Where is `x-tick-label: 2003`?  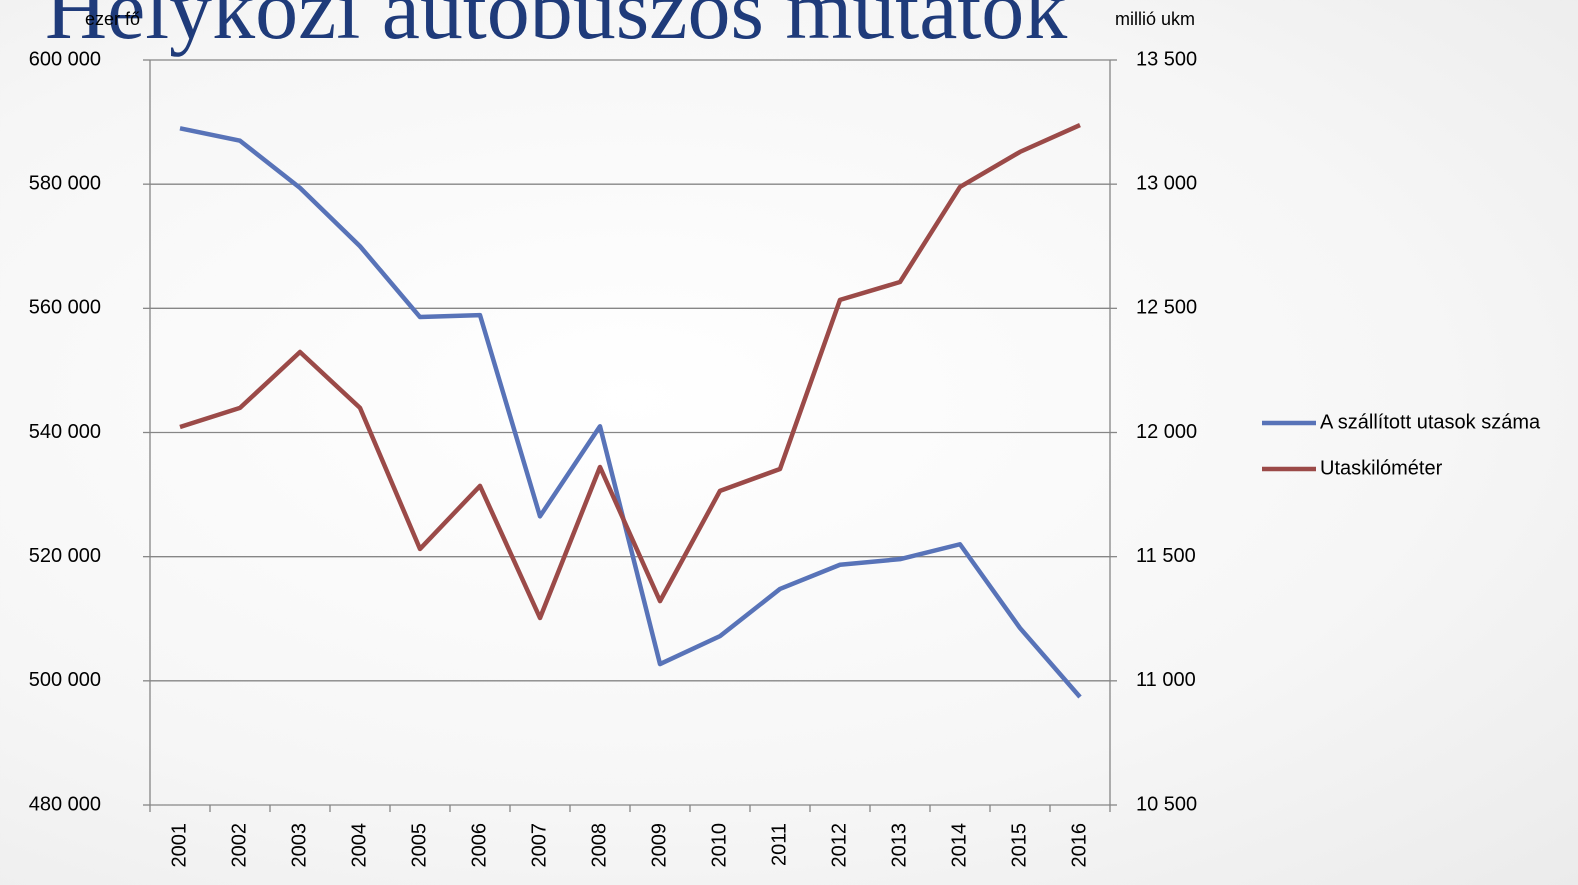
x-tick-label: 2003 is located at coordinates (299, 845).